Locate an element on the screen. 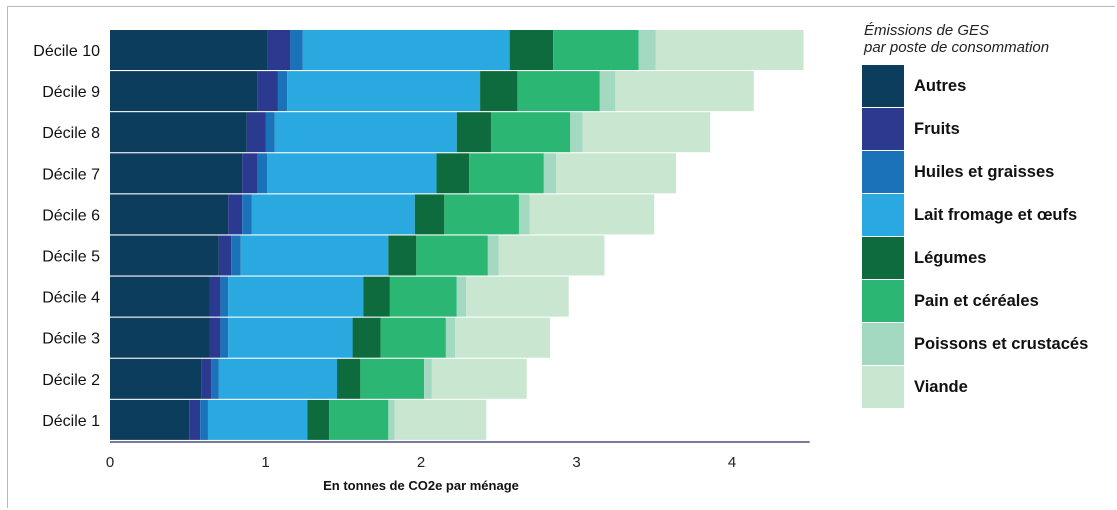 The width and height of the screenshot is (1117, 510). category-label: Décile 5 is located at coordinates (71, 257).